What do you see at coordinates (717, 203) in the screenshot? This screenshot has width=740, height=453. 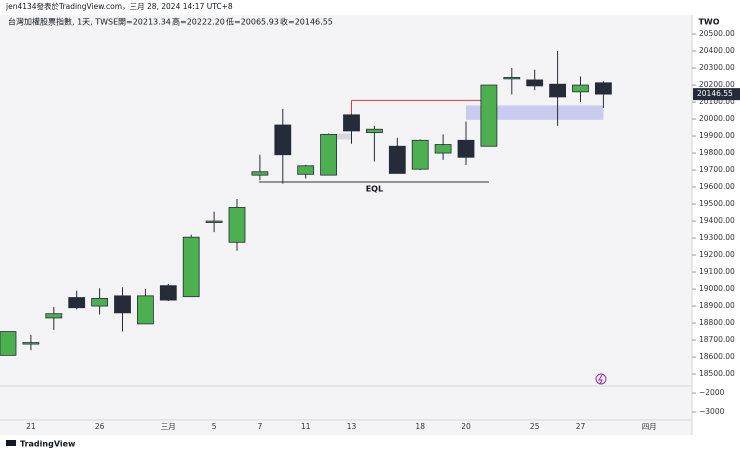 I see `y-tick-label: 19500.00` at bounding box center [717, 203].